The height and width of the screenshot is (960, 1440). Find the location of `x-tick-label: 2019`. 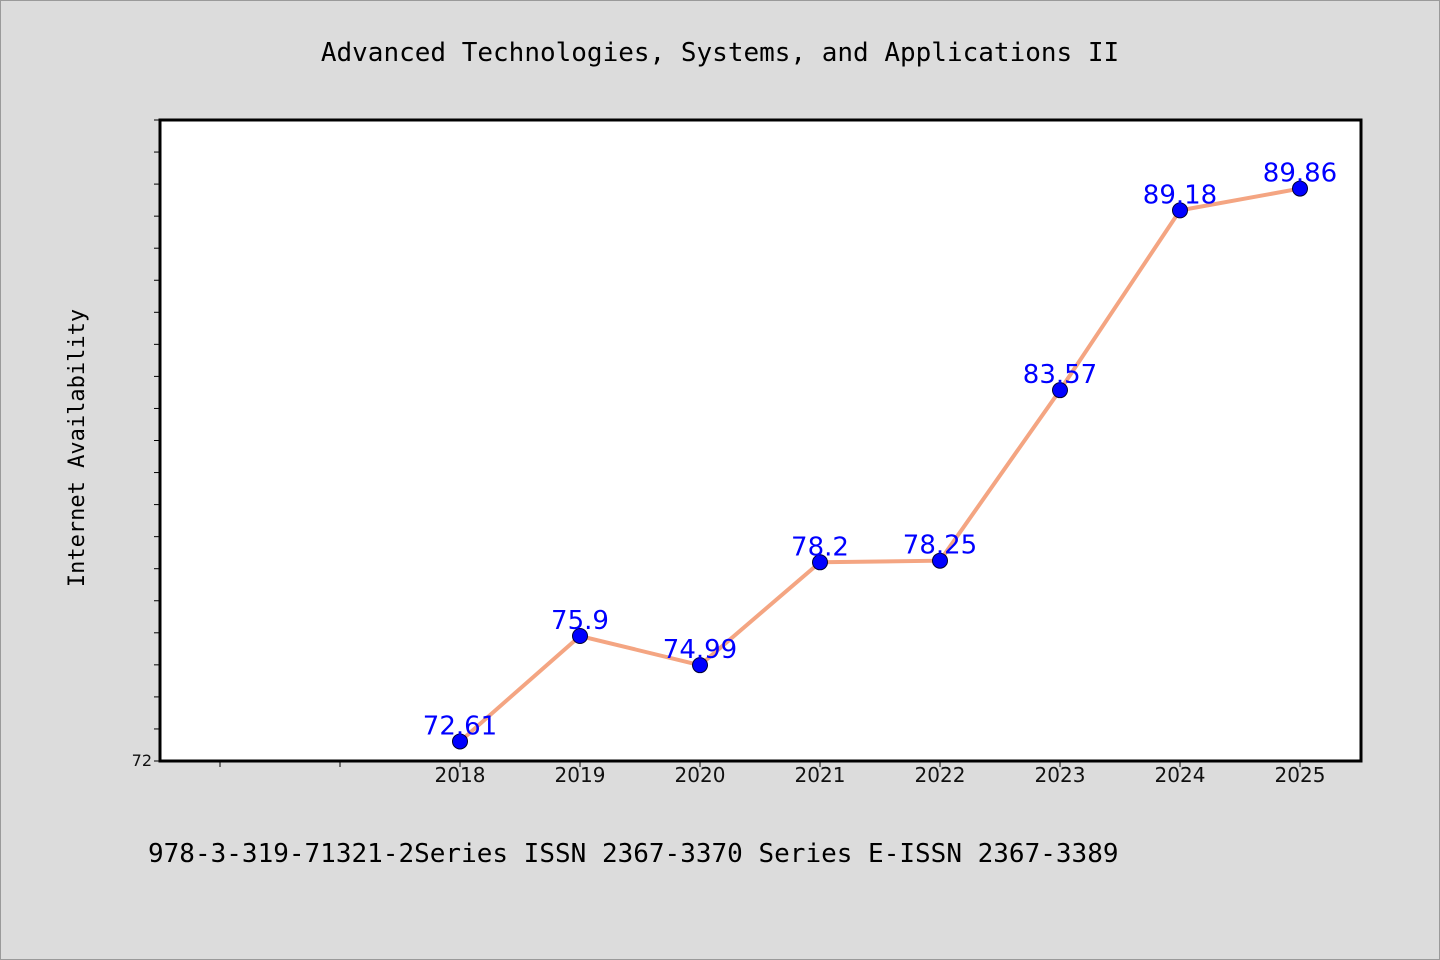

x-tick-label: 2019 is located at coordinates (580, 775).